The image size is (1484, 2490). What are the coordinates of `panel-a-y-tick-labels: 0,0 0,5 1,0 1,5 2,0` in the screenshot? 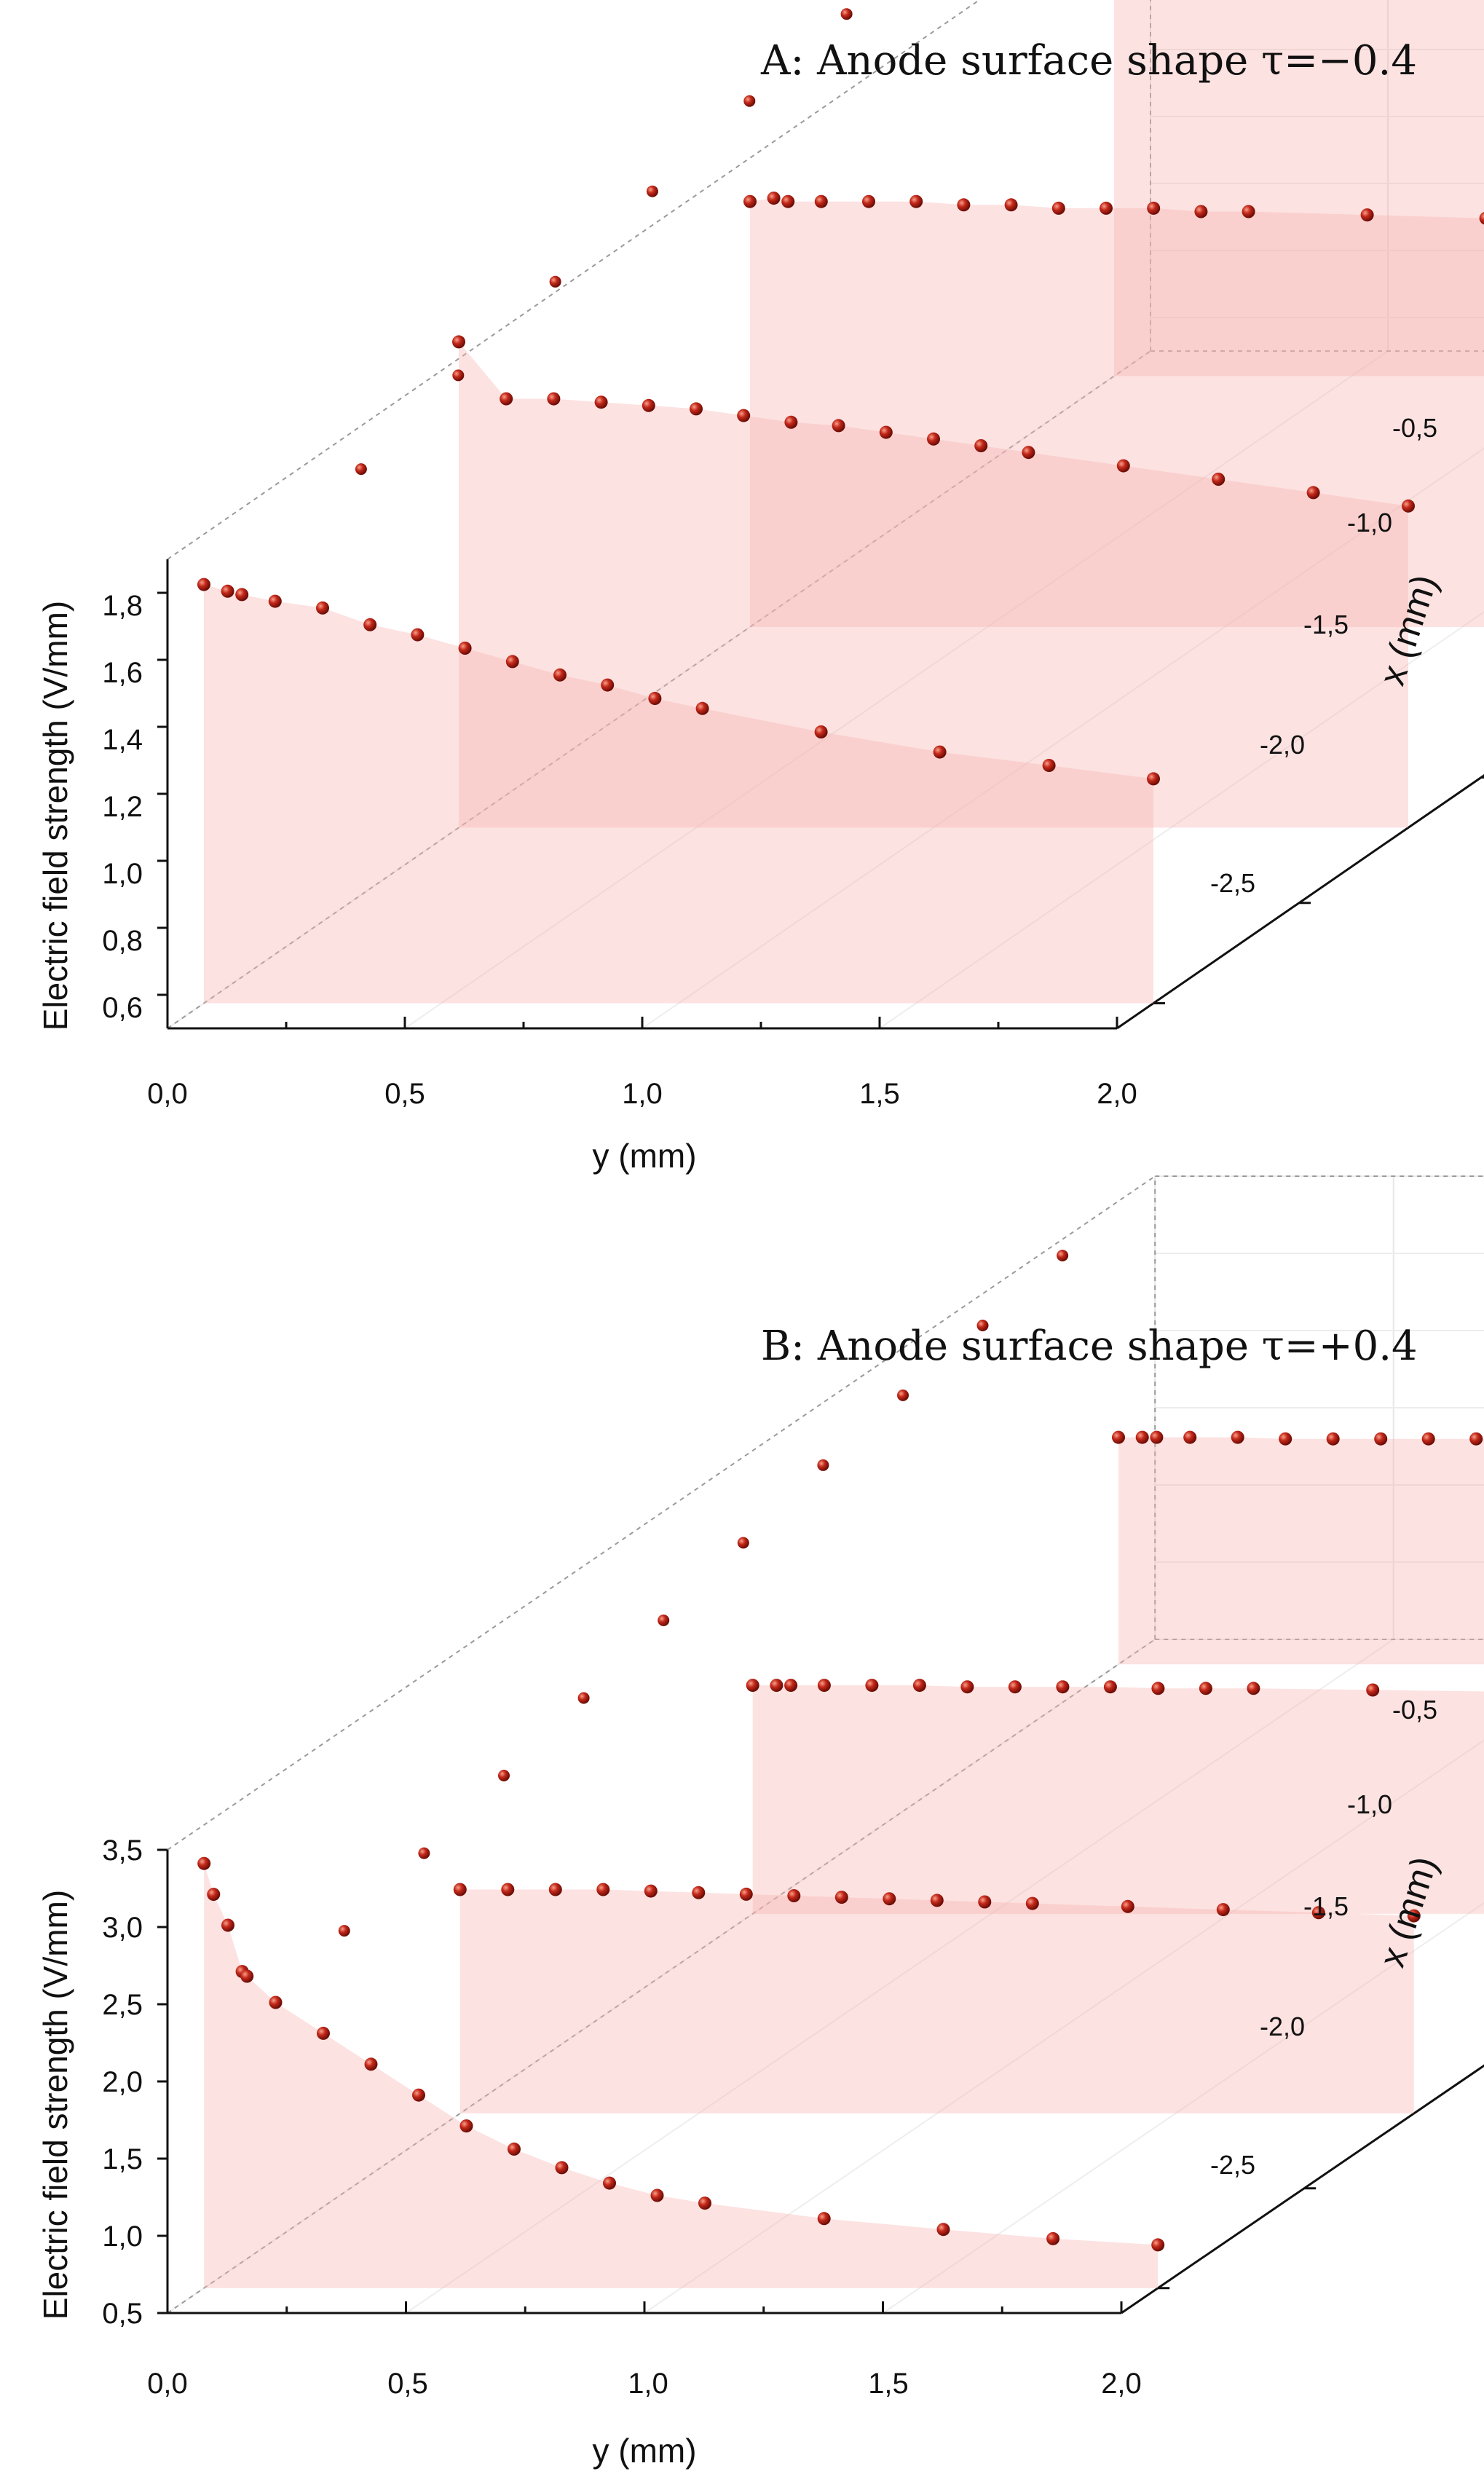 It's located at (642, 1094).